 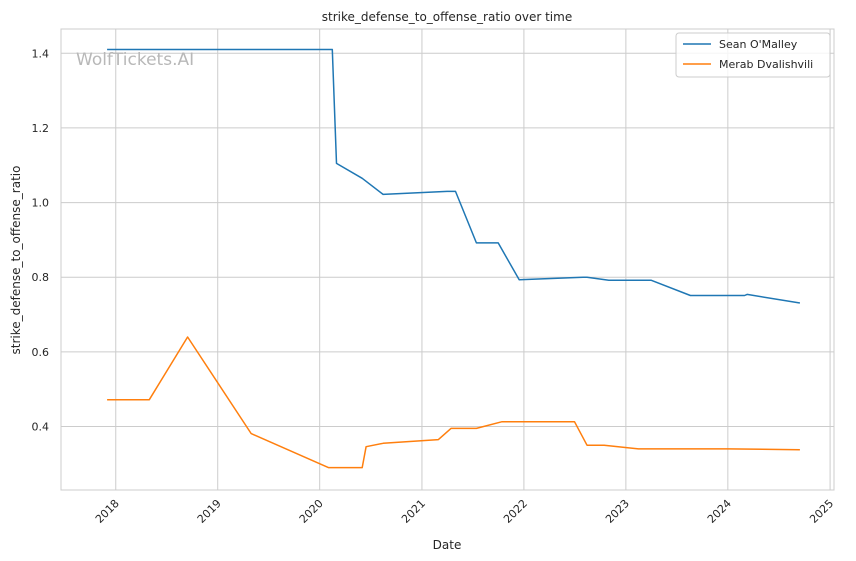 What do you see at coordinates (16, 260) in the screenshot?
I see `y-axis-title: strike_defense_to_offense_ratio` at bounding box center [16, 260].